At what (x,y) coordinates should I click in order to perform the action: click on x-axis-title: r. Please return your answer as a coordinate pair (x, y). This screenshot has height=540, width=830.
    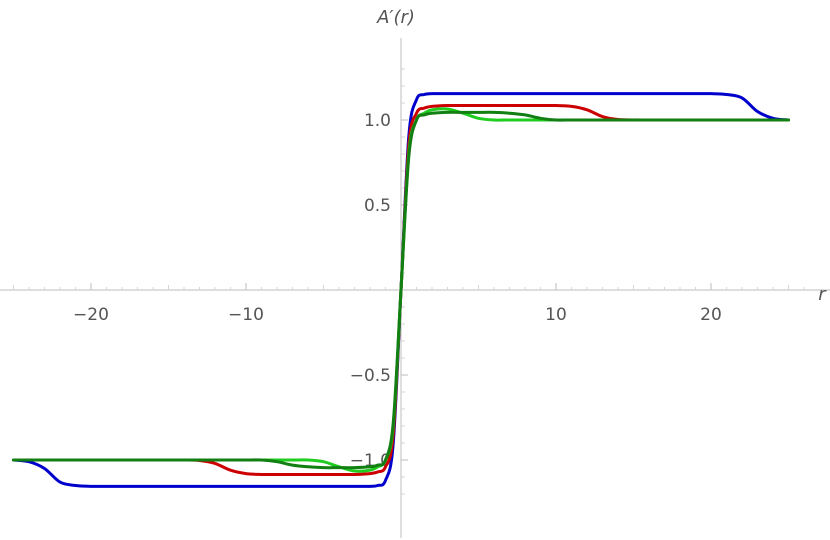
    Looking at the image, I should click on (822, 294).